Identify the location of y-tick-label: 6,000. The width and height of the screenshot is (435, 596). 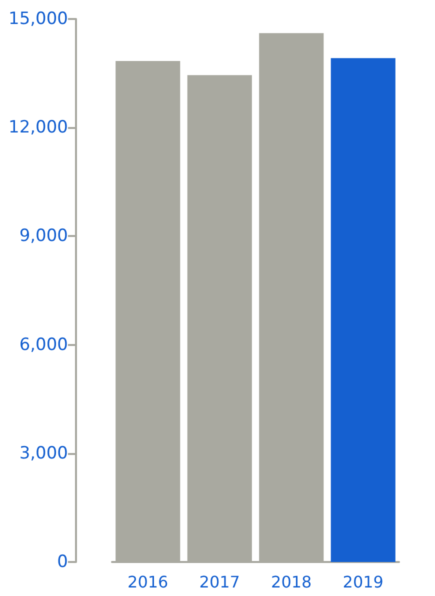
(43, 344).